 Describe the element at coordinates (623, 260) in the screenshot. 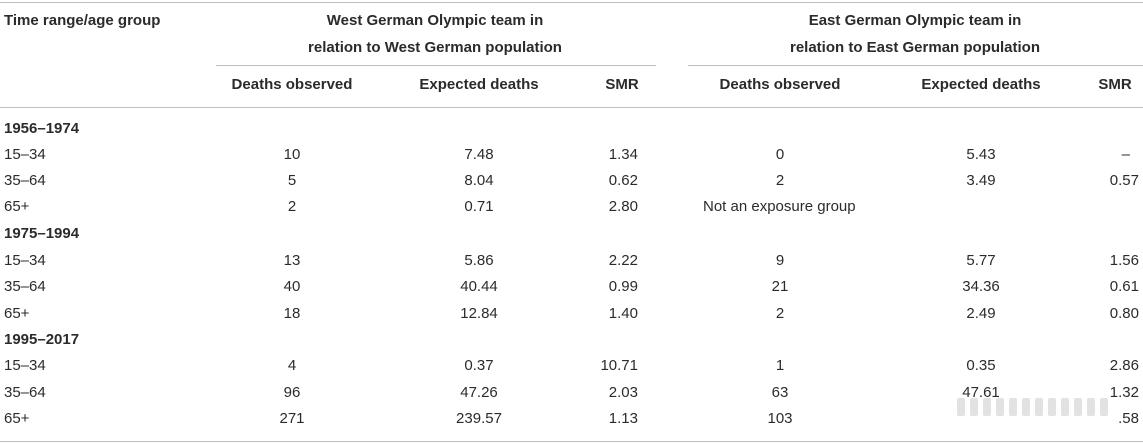

I see `west-smr-cell: 2.22` at that location.